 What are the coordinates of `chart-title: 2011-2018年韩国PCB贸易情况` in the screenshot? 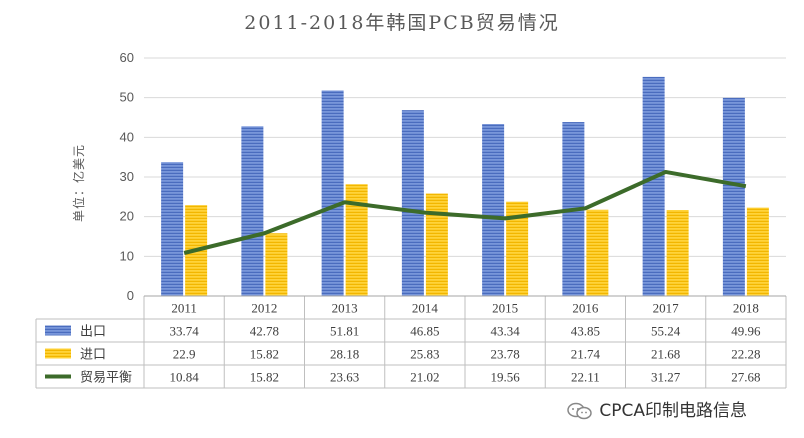 It's located at (402, 23).